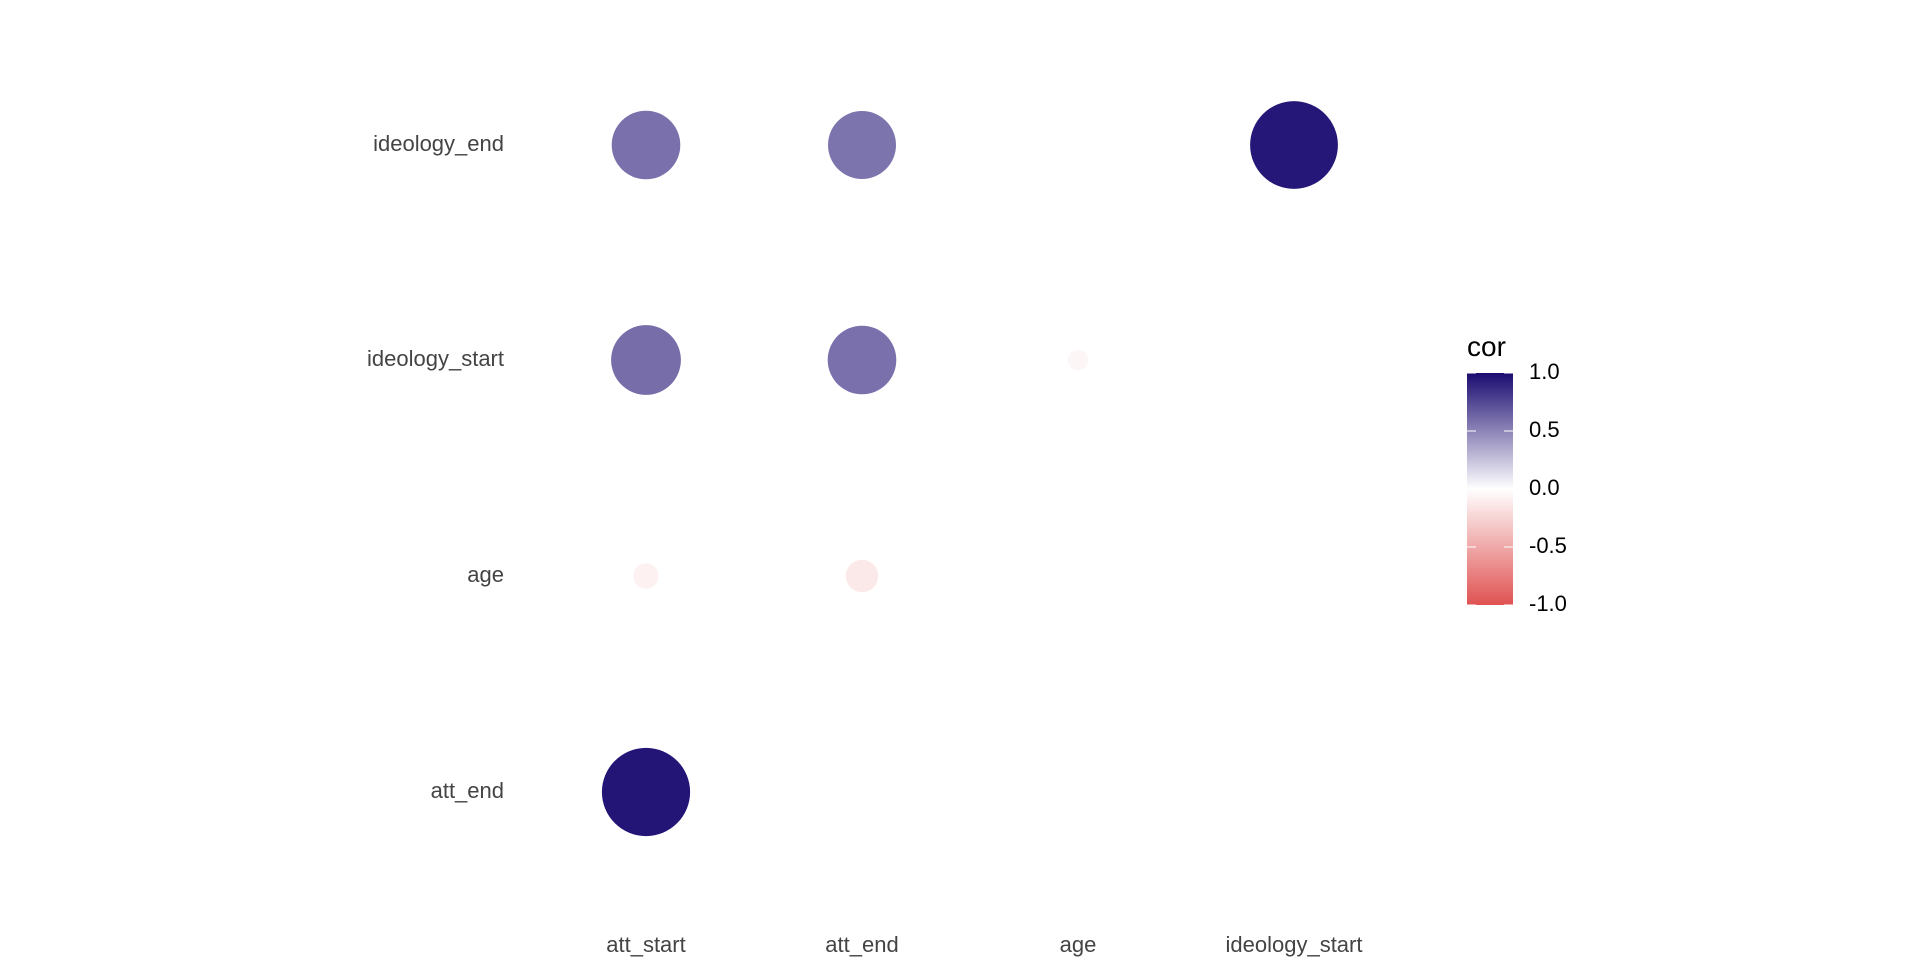 This screenshot has width=1920, height=960. I want to click on x-tick-label: ideology_start, so click(1294, 944).